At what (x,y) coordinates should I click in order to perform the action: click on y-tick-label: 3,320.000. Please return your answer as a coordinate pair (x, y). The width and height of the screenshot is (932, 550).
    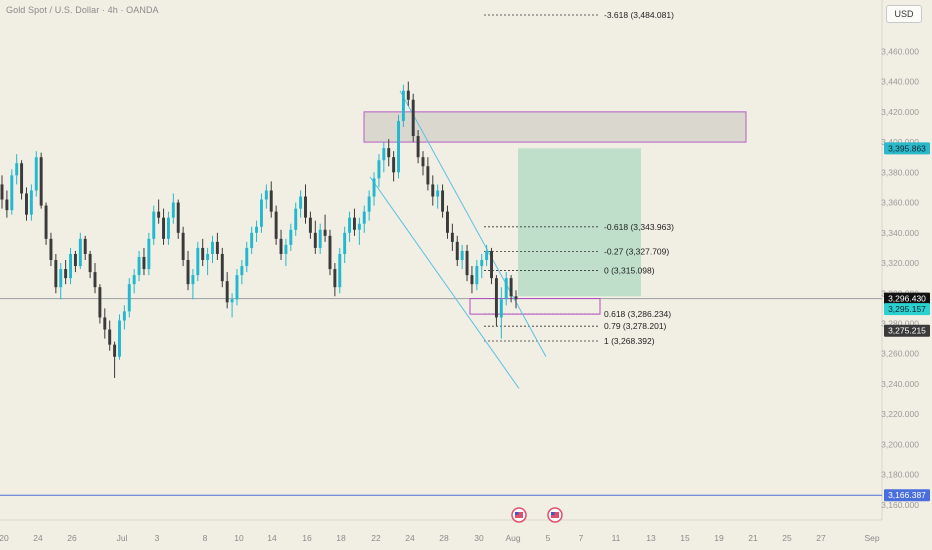
    Looking at the image, I should click on (900, 263).